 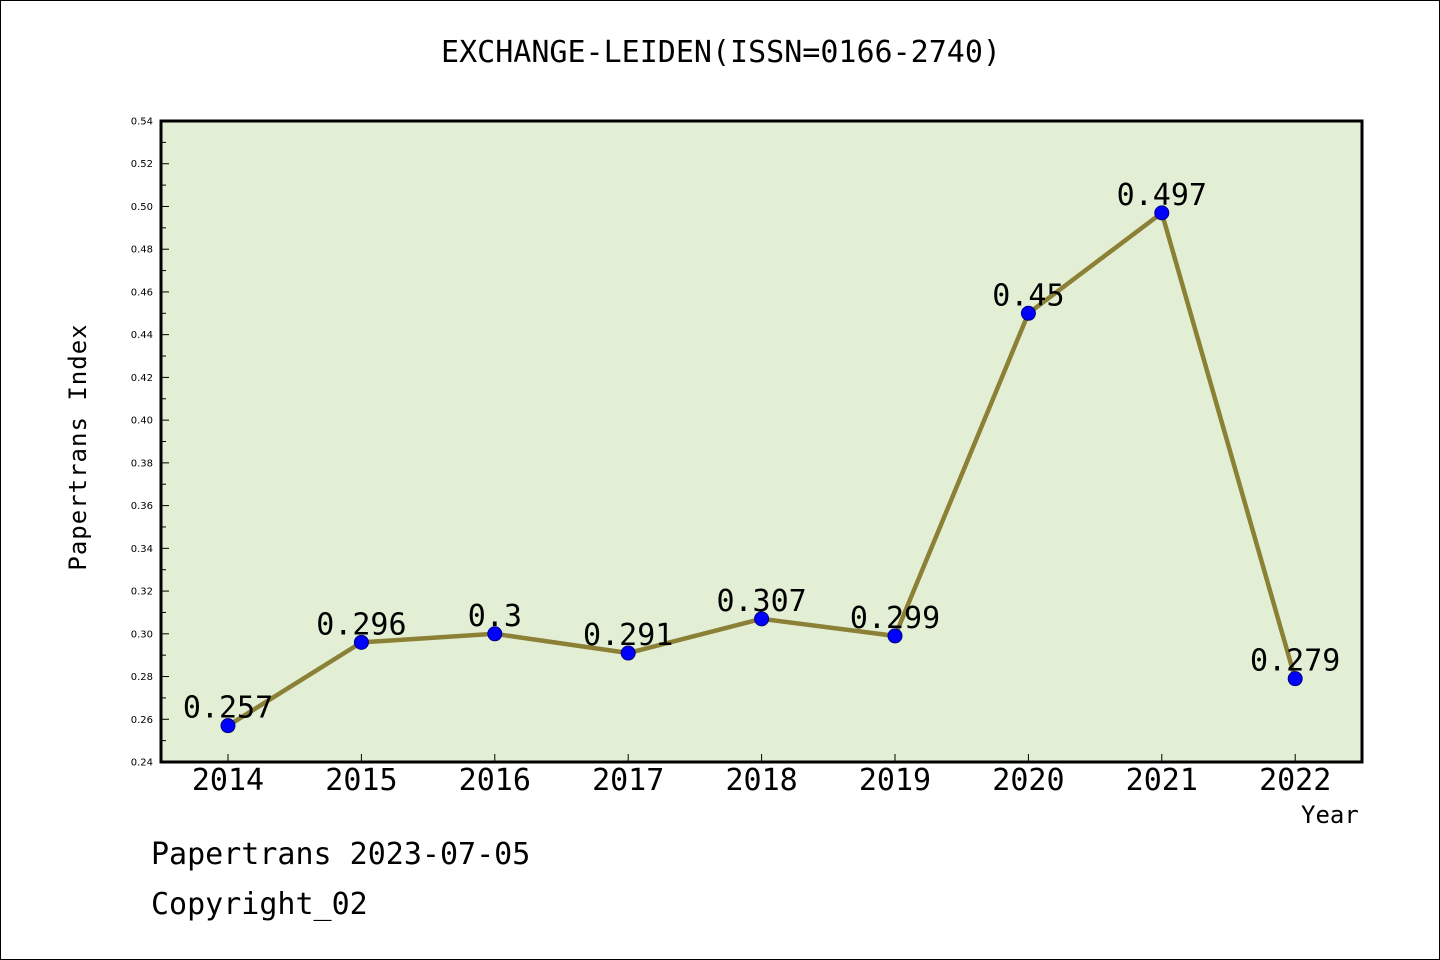 What do you see at coordinates (142, 207) in the screenshot?
I see `y-tick-label: 0.50` at bounding box center [142, 207].